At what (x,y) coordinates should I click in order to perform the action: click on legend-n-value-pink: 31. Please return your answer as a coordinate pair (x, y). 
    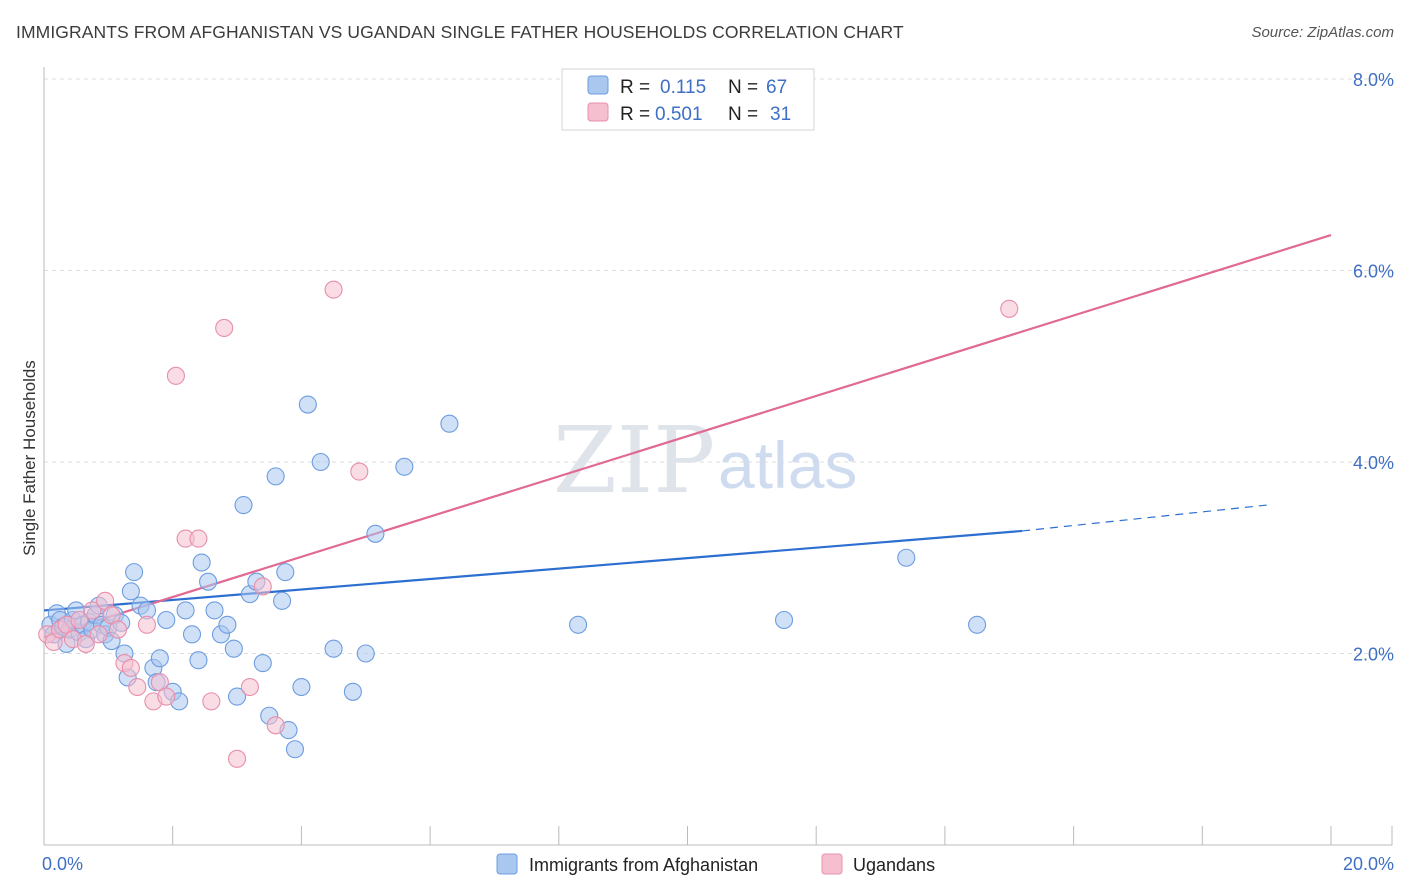
    Looking at the image, I should click on (780, 114).